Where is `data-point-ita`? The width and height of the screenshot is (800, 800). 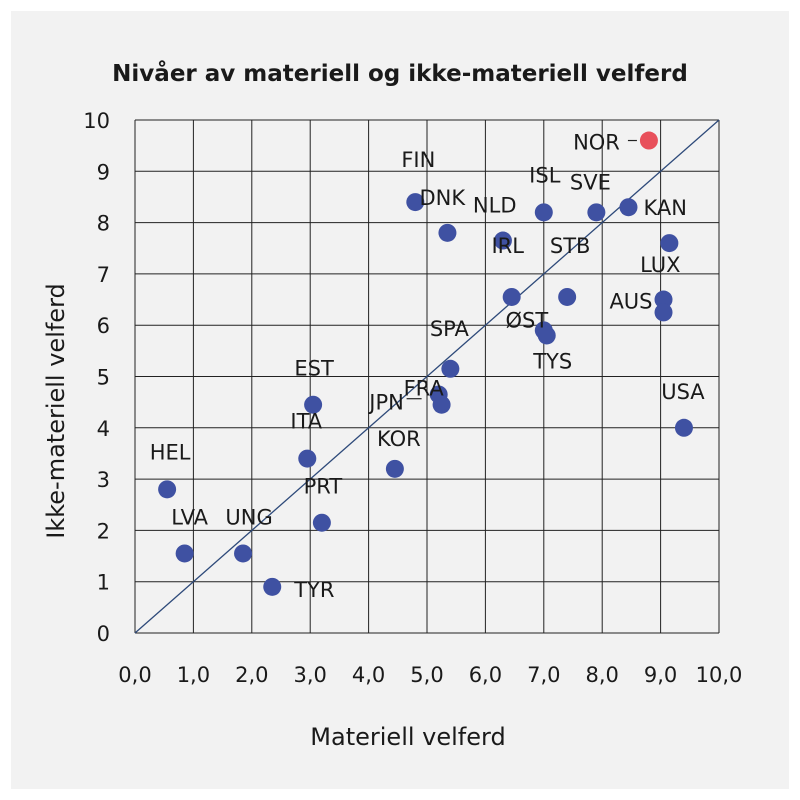 data-point-ita is located at coordinates (307, 458).